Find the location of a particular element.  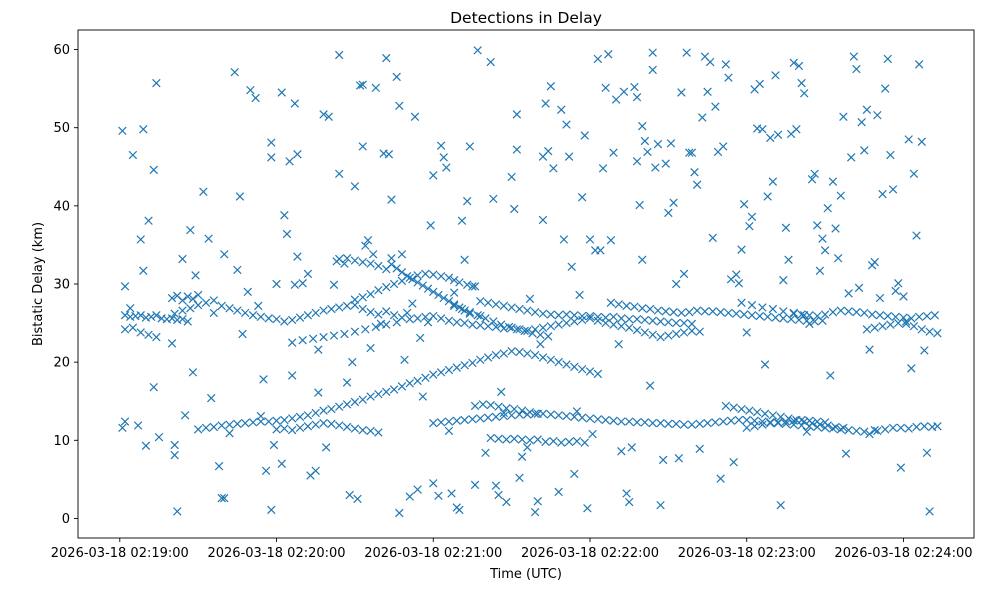

y-axis-label: Bistatic Delay (km) is located at coordinates (38, 284).